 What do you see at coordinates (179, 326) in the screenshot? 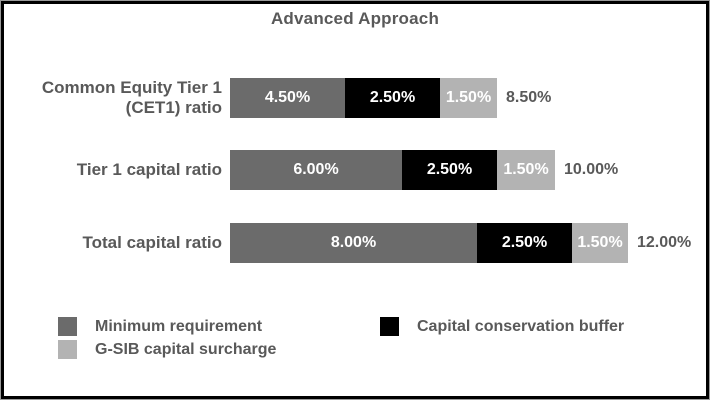
I see `legend-label: Minimum requirement` at bounding box center [179, 326].